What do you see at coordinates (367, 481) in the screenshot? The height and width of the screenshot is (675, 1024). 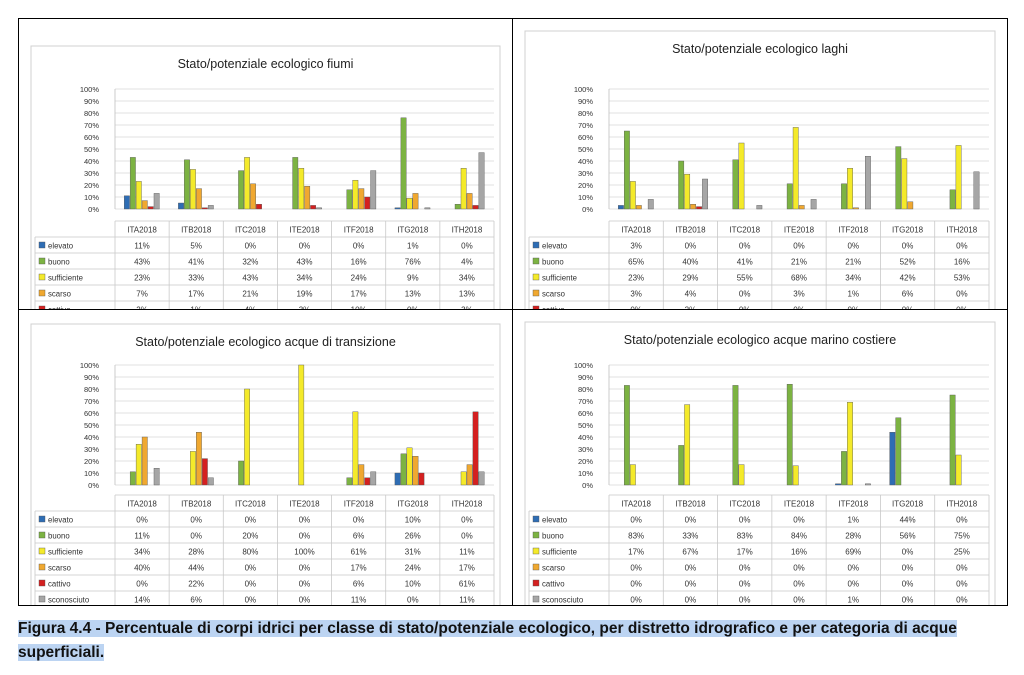 I see `bar-cattivo-ITF2018` at bounding box center [367, 481].